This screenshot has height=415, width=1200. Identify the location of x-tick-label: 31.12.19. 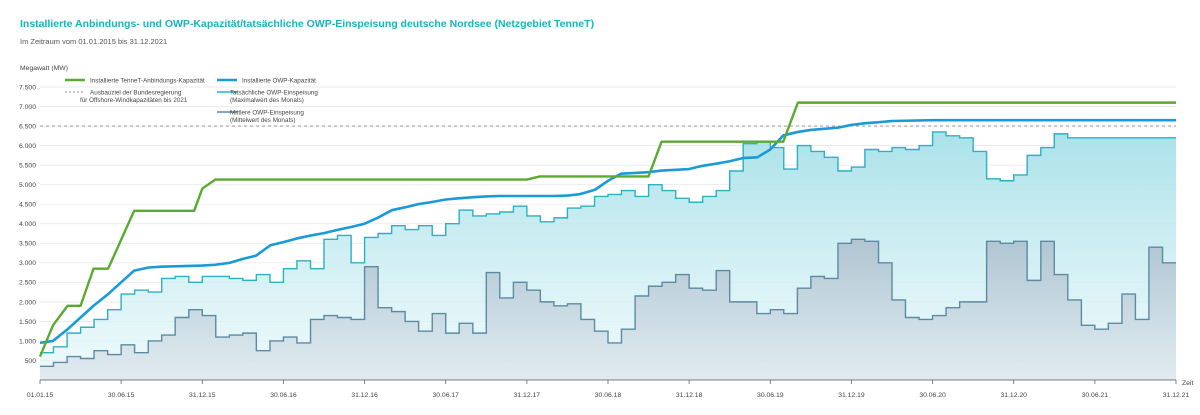
(851, 395).